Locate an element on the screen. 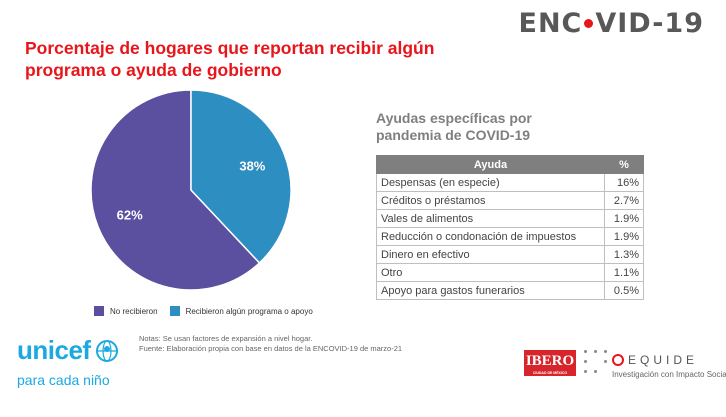 The width and height of the screenshot is (726, 417). table-row: Dinero en efectivo 1.3% is located at coordinates (510, 254).